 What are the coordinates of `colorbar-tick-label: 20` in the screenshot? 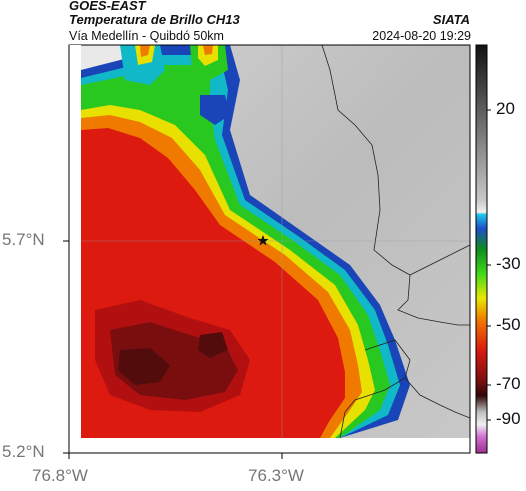 It's located at (505, 108).